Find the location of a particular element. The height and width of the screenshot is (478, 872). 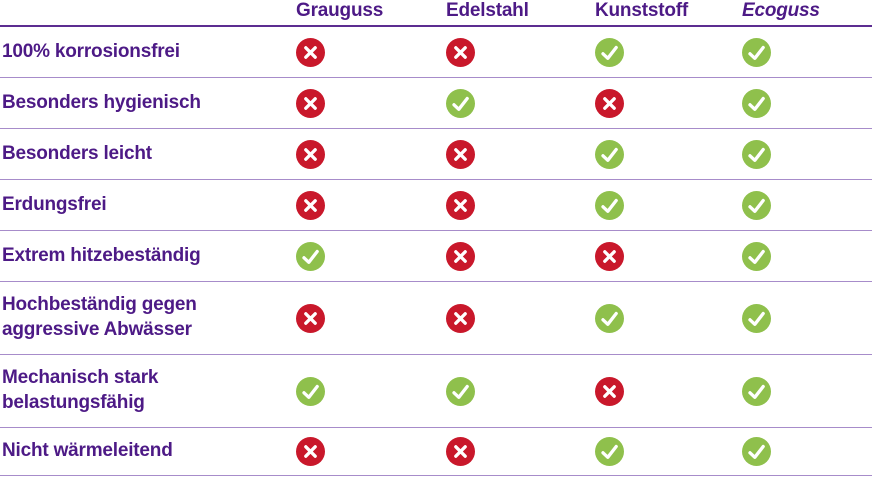

row-label: Mechanisch stark belastungsfähig is located at coordinates (148, 390).